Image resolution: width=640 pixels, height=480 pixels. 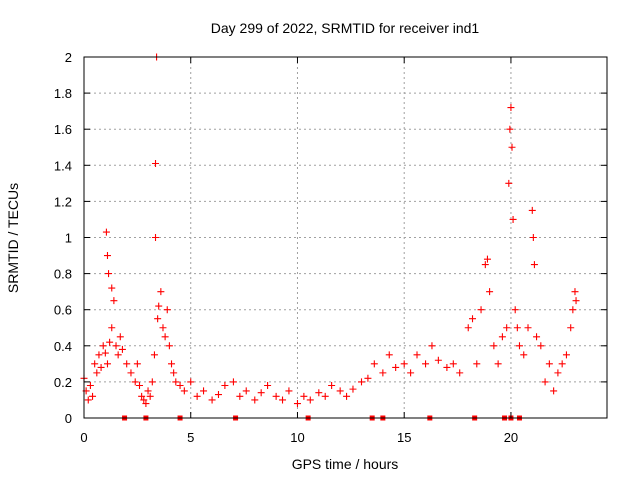 What do you see at coordinates (68, 418) in the screenshot?
I see `y-tick-label: 0` at bounding box center [68, 418].